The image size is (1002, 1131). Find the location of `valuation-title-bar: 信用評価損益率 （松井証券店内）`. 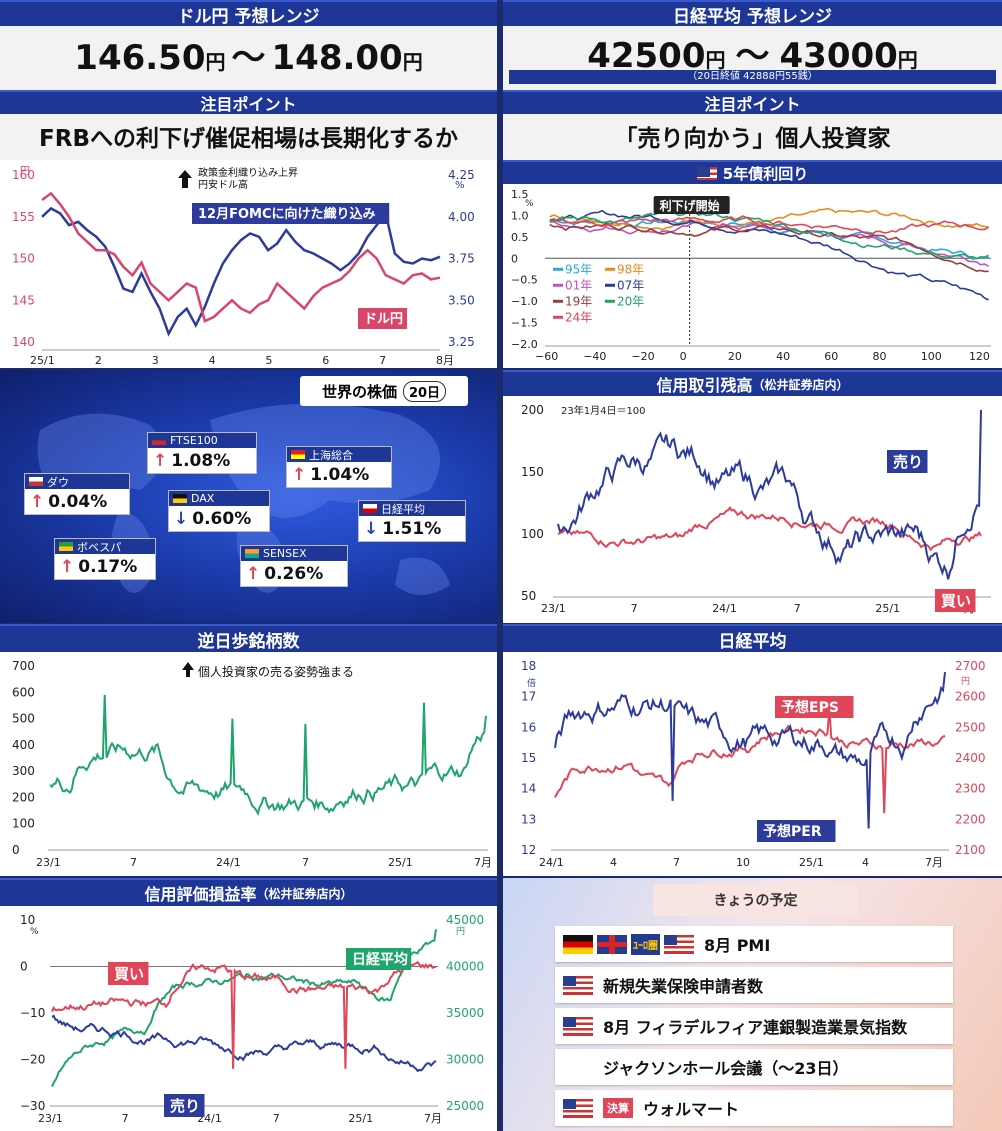

valuation-title-bar: 信用評価損益率 （松井証券店内） is located at coordinates (248, 892).